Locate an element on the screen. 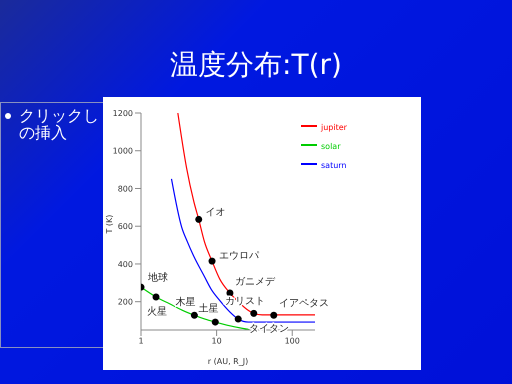 This screenshot has width=512, height=384. legend-label: solar is located at coordinates (330, 146).